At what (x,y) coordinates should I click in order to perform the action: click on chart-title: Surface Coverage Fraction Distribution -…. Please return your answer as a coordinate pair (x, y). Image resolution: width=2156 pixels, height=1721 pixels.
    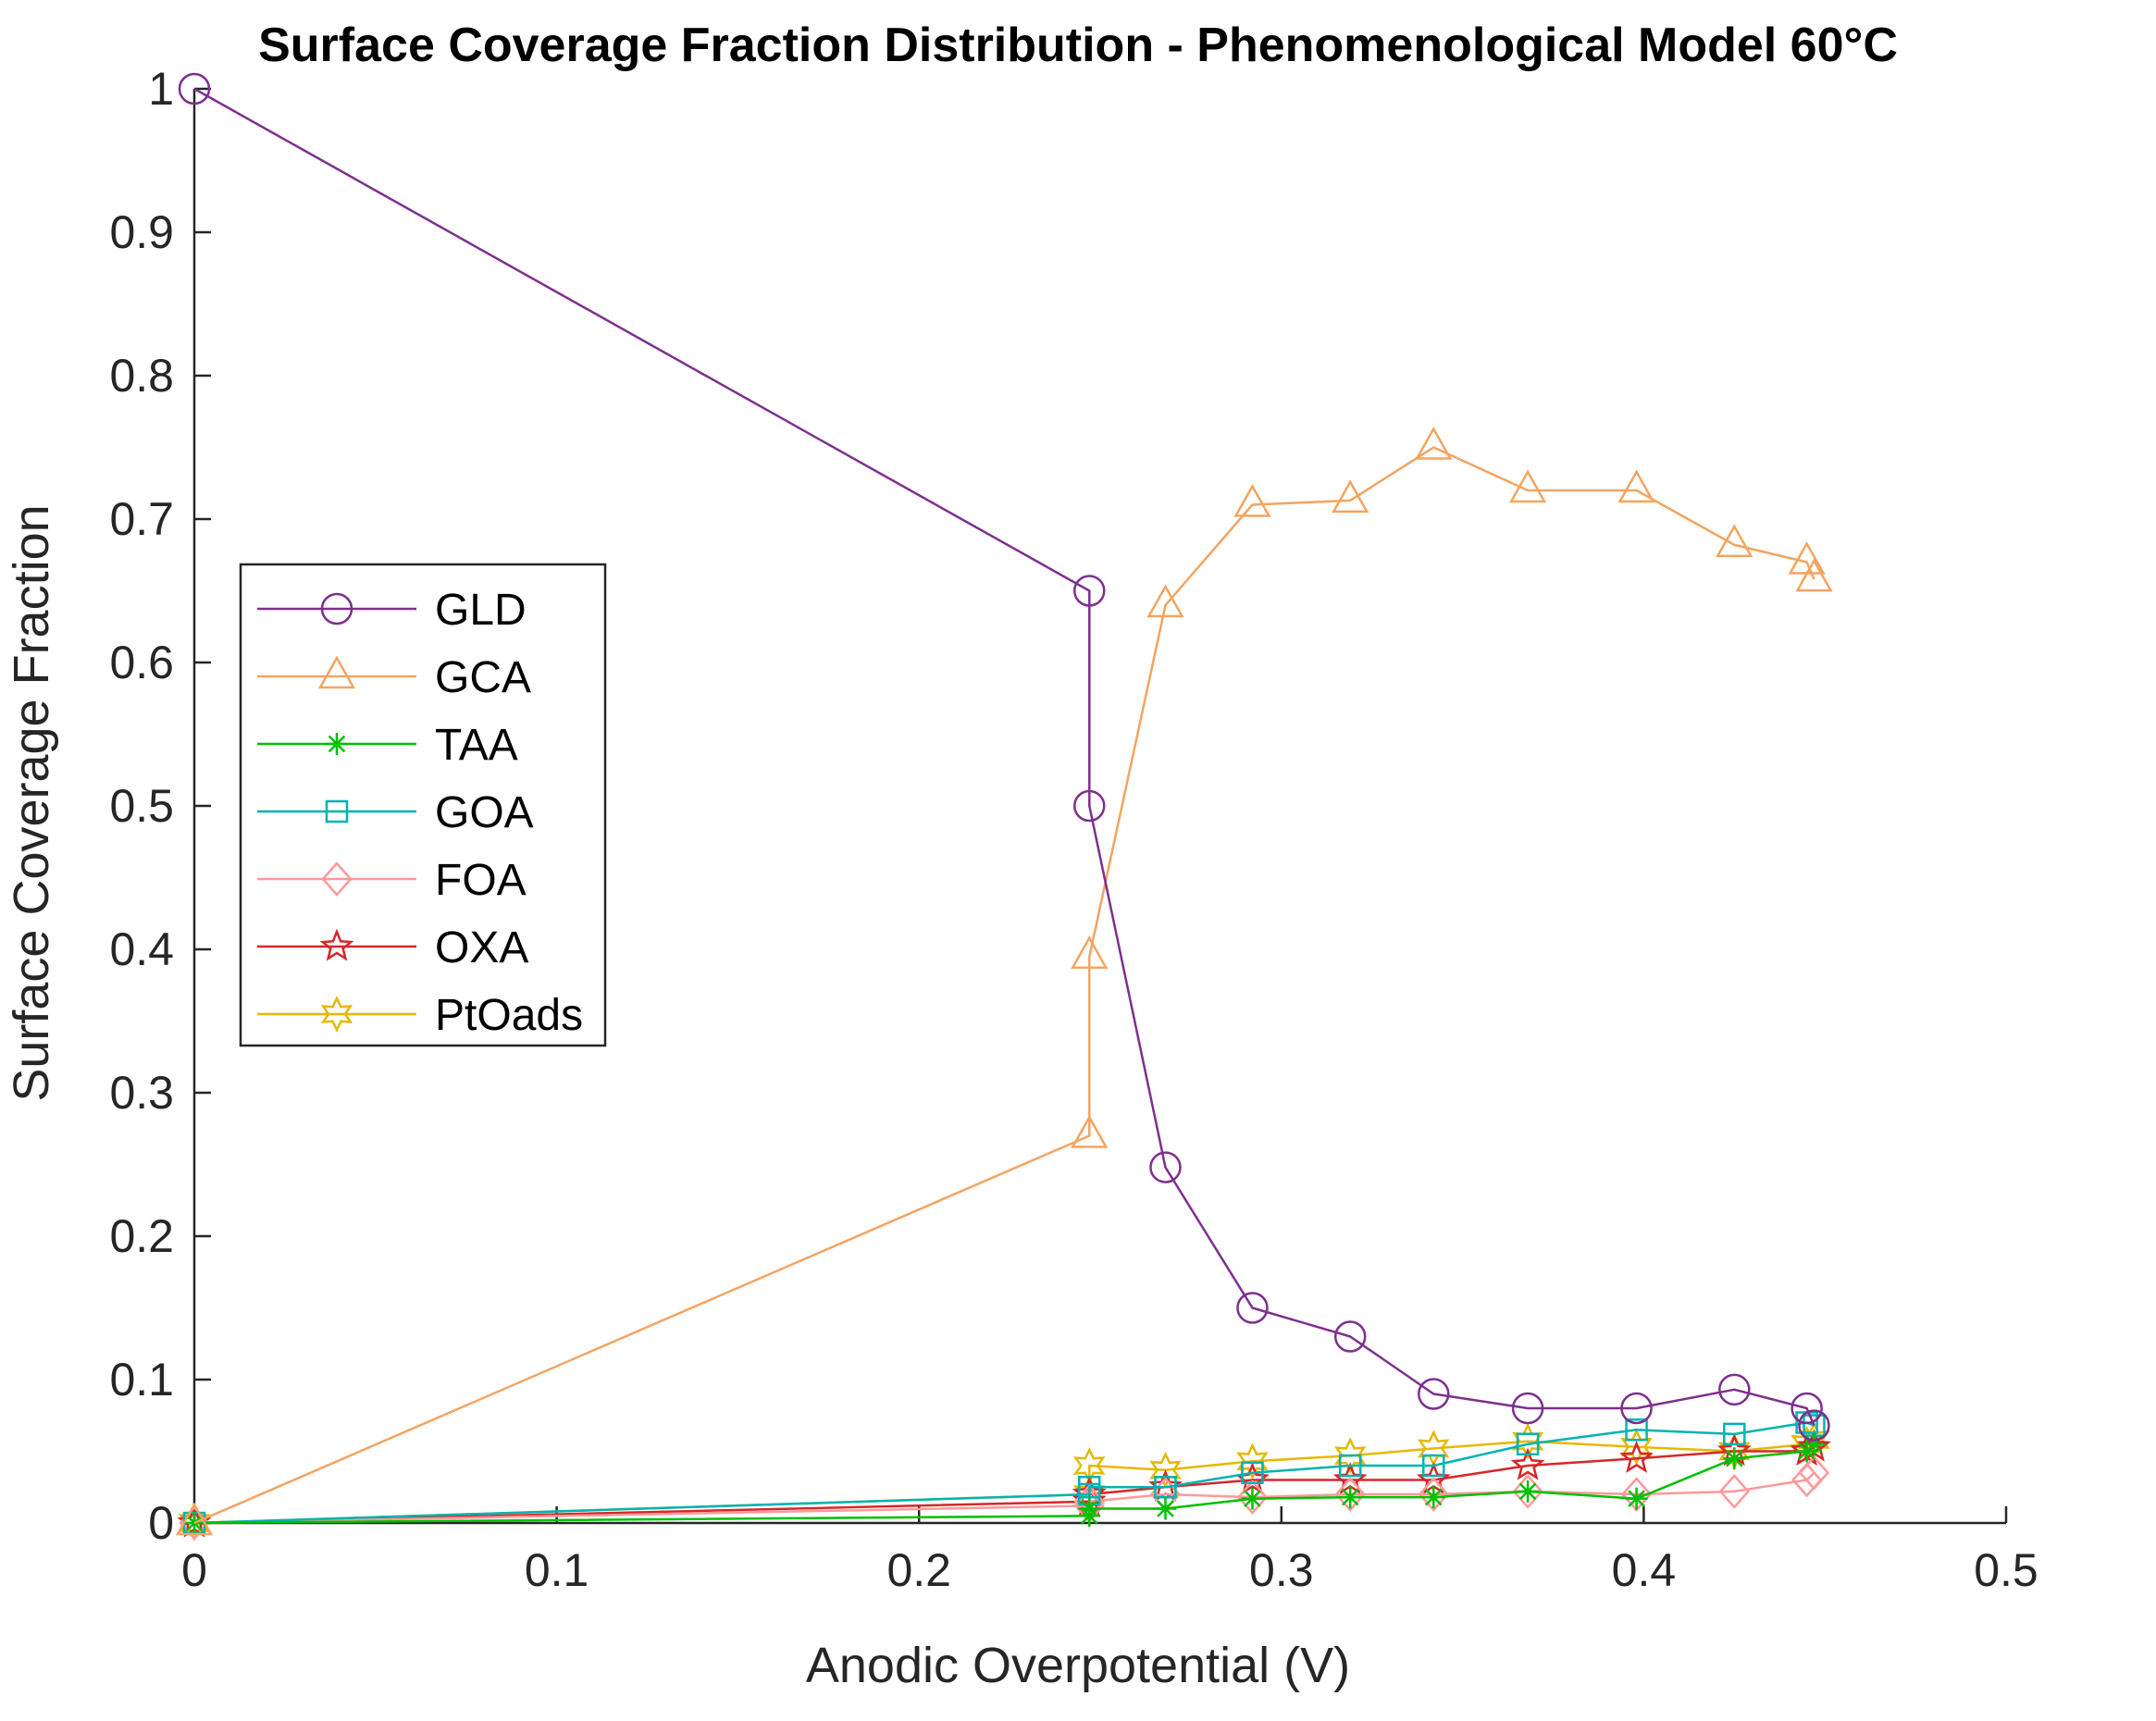
    Looking at the image, I should click on (1078, 45).